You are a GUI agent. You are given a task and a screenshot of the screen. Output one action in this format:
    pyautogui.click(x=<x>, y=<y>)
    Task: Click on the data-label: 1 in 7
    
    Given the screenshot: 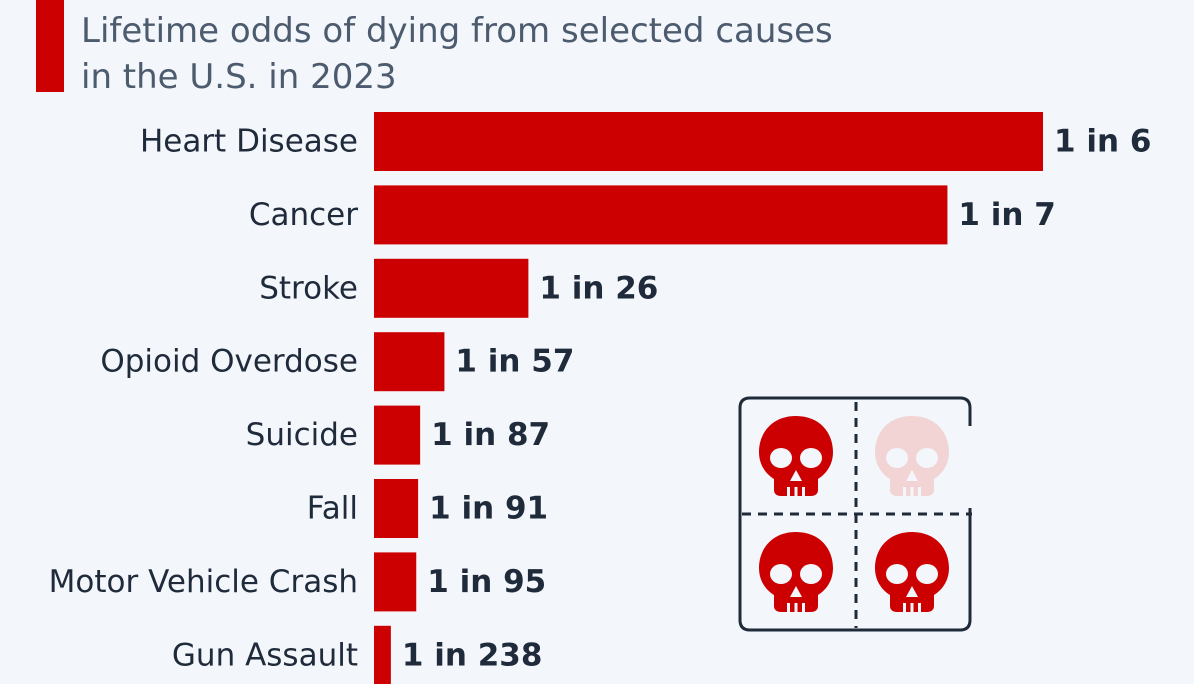 What is the action you would take?
    pyautogui.click(x=1006, y=215)
    